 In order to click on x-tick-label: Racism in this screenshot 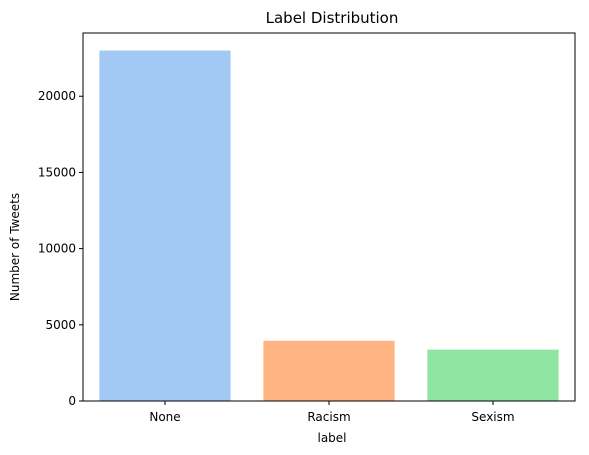, I will do `click(328, 417)`.